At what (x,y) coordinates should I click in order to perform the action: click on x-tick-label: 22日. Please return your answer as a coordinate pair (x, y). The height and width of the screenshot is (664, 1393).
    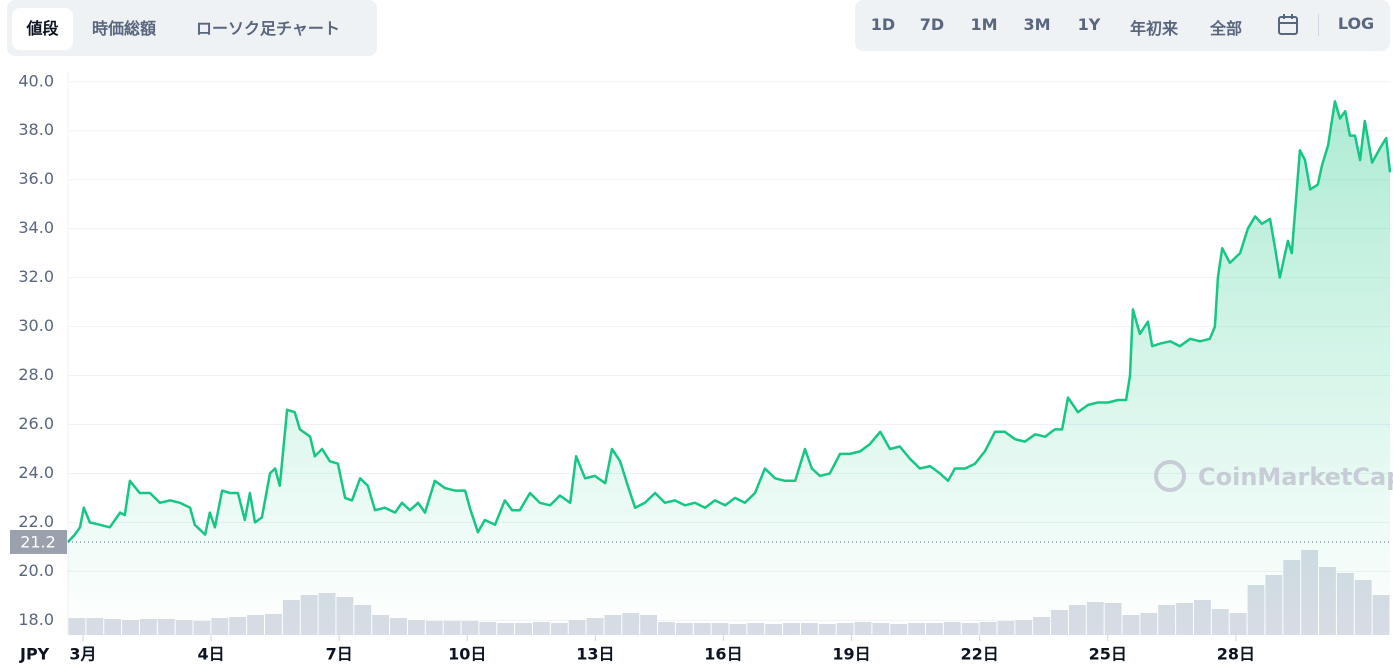
    Looking at the image, I should click on (980, 654).